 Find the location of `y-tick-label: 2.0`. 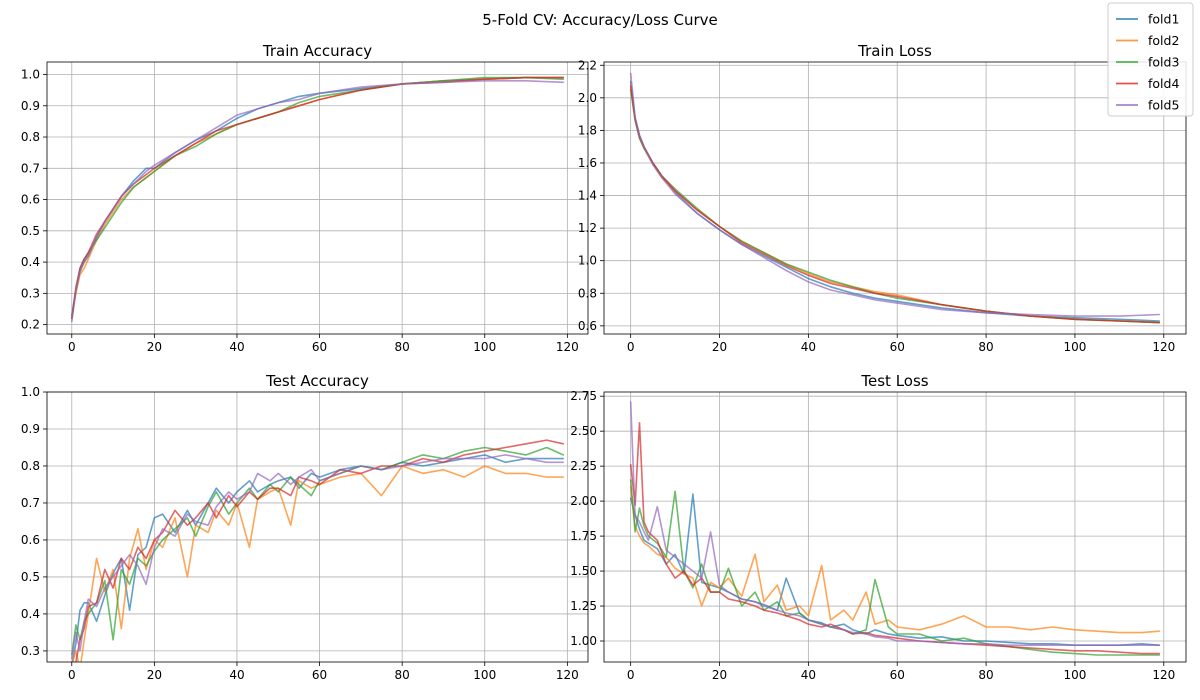

y-tick-label: 2.0 is located at coordinates (587, 98).